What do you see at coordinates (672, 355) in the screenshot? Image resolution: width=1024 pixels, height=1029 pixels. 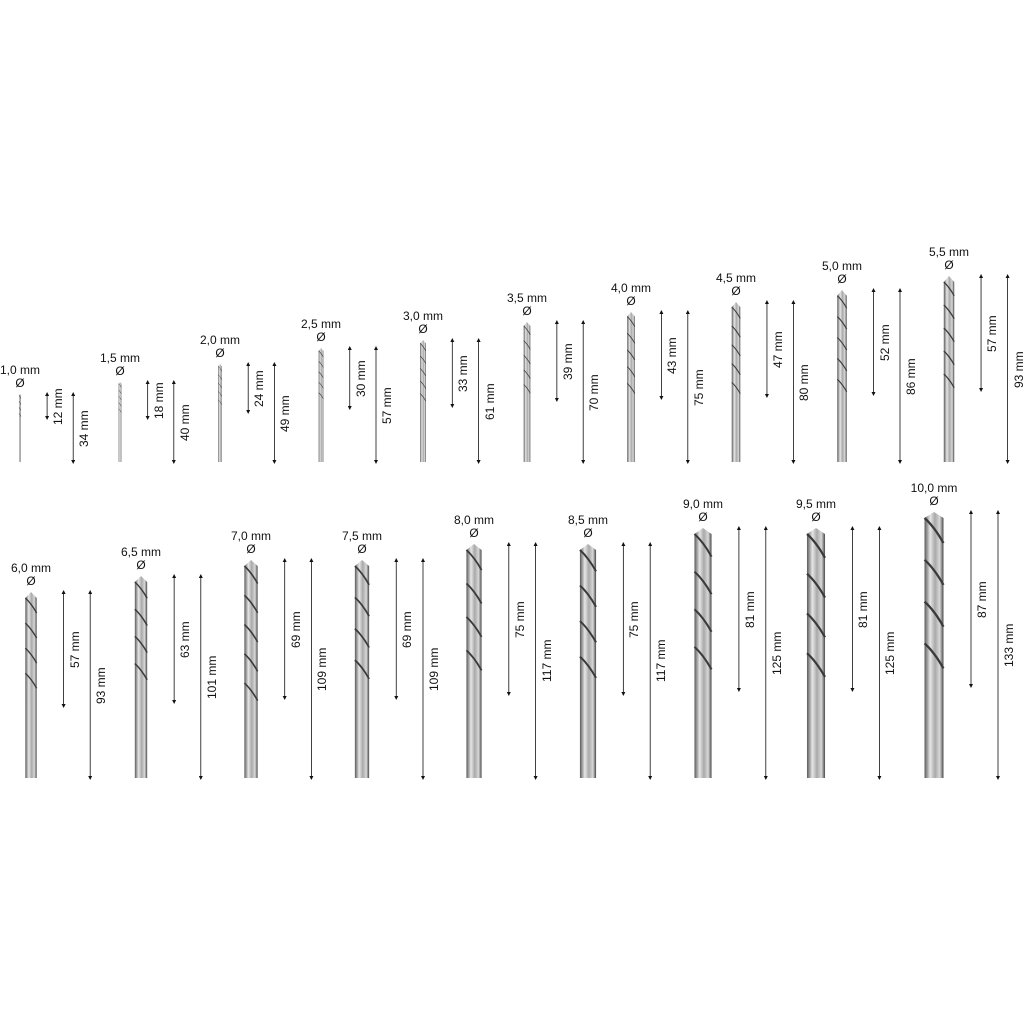 I see `flute-length-label: 43 mm` at bounding box center [672, 355].